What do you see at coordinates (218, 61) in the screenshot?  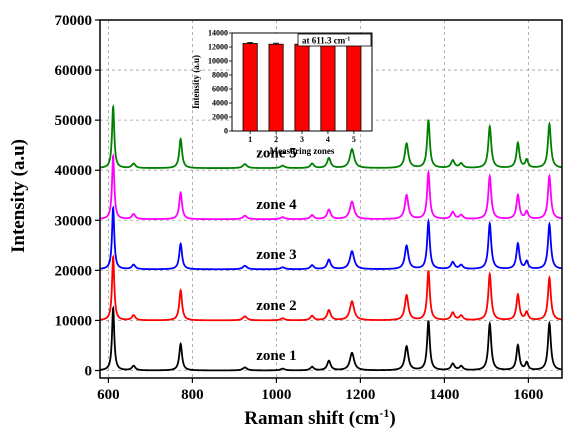 I see `inset-y-tick-label: 10000` at bounding box center [218, 61].